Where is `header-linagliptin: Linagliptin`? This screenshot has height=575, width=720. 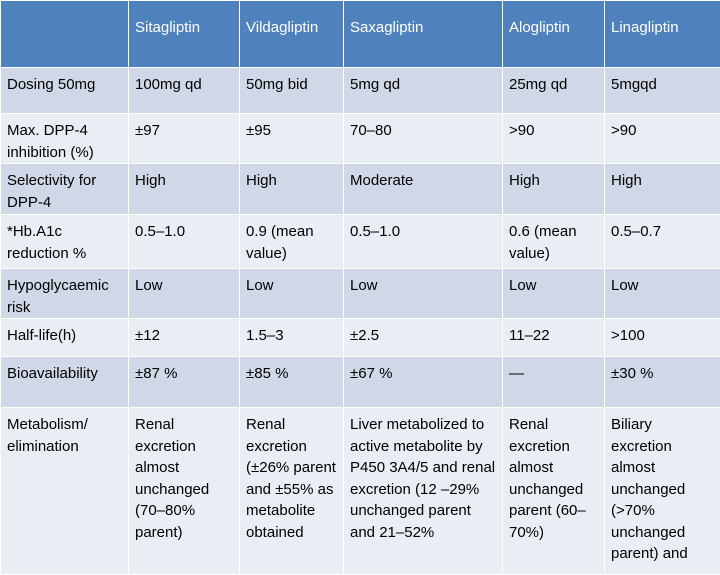 header-linagliptin: Linagliptin is located at coordinates (662, 34).